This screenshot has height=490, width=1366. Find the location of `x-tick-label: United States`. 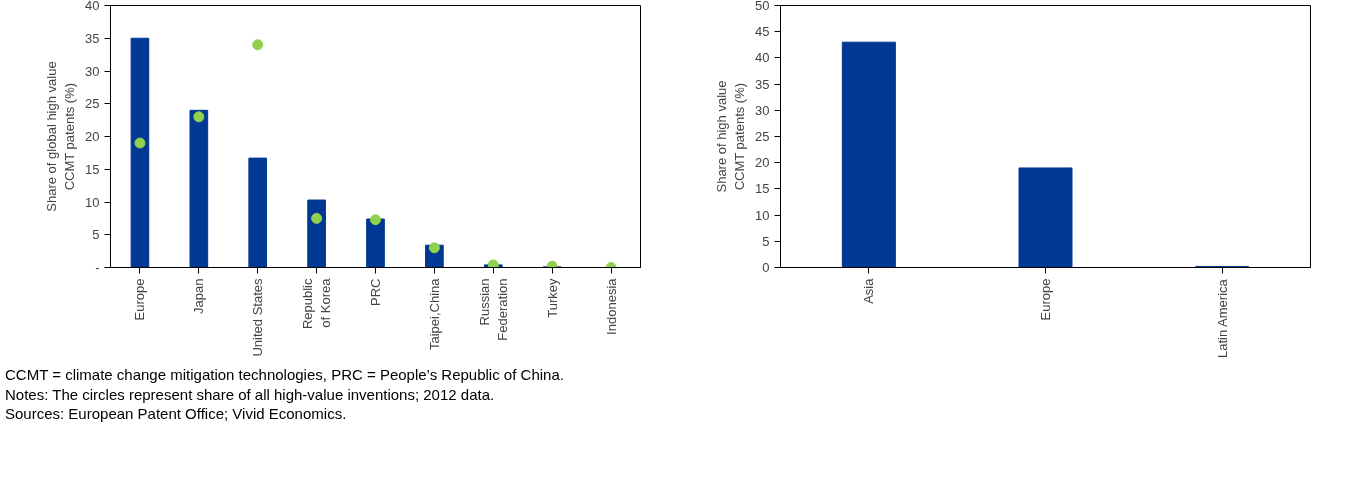

x-tick-label: United States is located at coordinates (258, 317).